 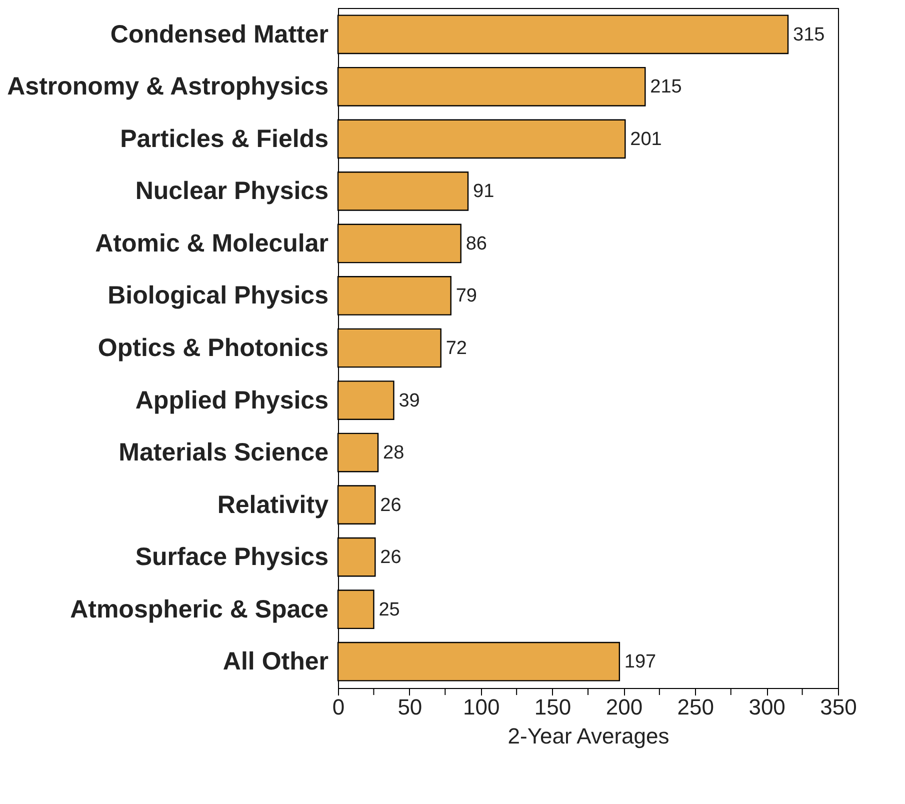 What do you see at coordinates (218, 296) in the screenshot?
I see `y-tick-label: Biological Physics` at bounding box center [218, 296].